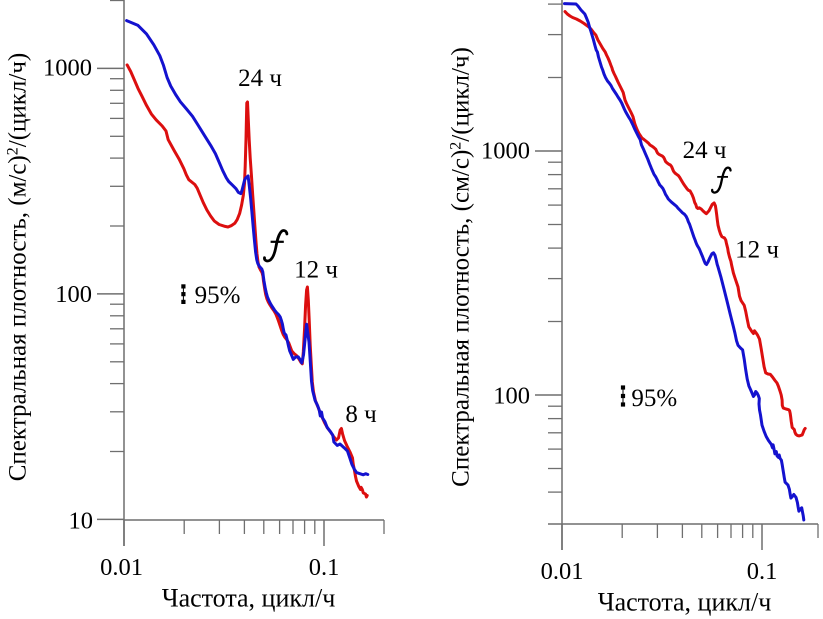 This screenshot has height=619, width=823. What do you see at coordinates (461, 267) in the screenshot?
I see `svg-text:Спектральная плотность, (см/с): Спектральная плотность, (см/с)2/(цикл/ч)` at bounding box center [461, 267].